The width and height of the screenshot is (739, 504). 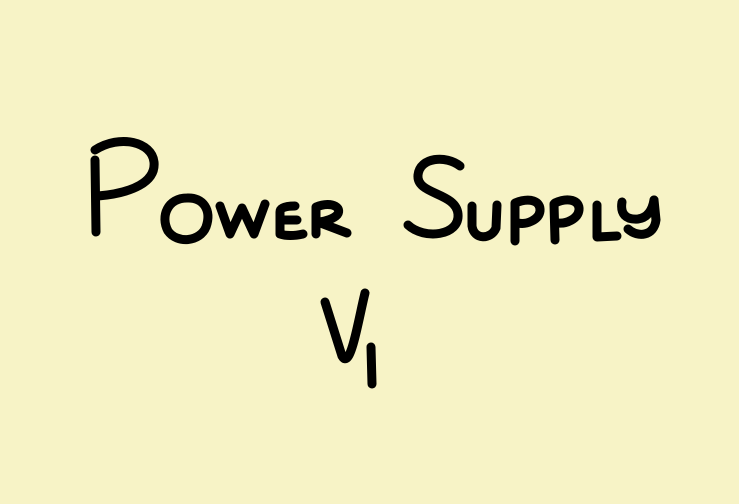 I want to click on letter-p-bowl, so click(x=124, y=169).